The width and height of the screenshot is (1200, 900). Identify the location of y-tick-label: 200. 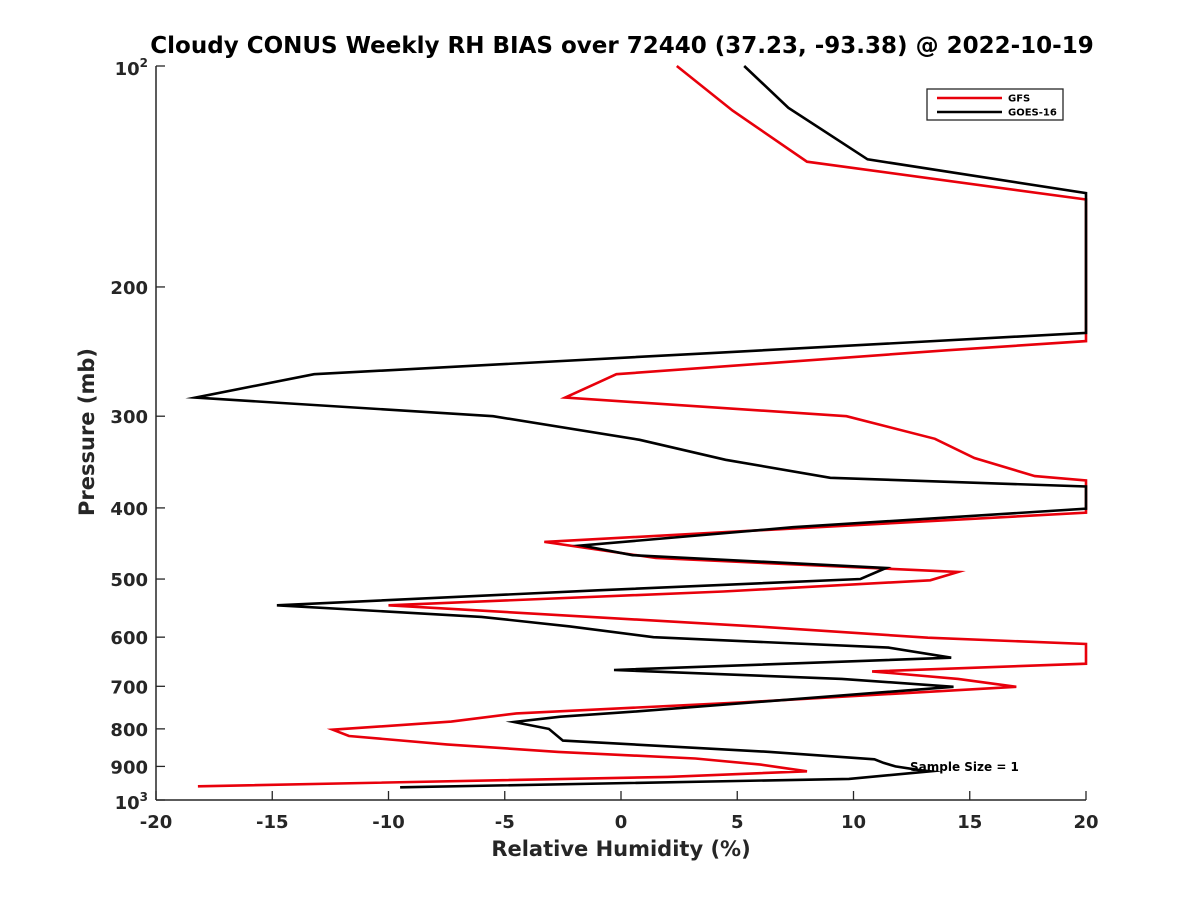
(129, 288).